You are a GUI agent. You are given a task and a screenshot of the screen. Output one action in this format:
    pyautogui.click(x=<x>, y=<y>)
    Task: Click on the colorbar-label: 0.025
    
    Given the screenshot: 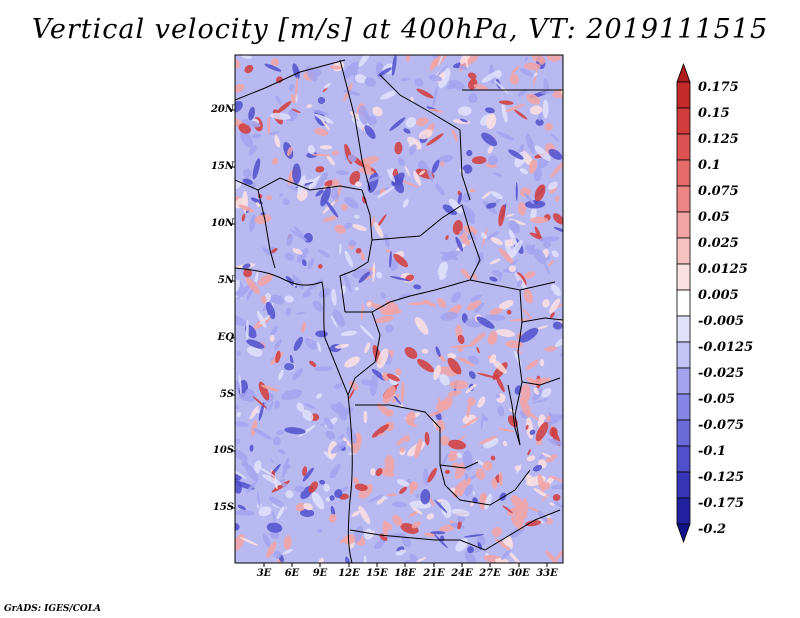 What is the action you would take?
    pyautogui.click(x=718, y=243)
    